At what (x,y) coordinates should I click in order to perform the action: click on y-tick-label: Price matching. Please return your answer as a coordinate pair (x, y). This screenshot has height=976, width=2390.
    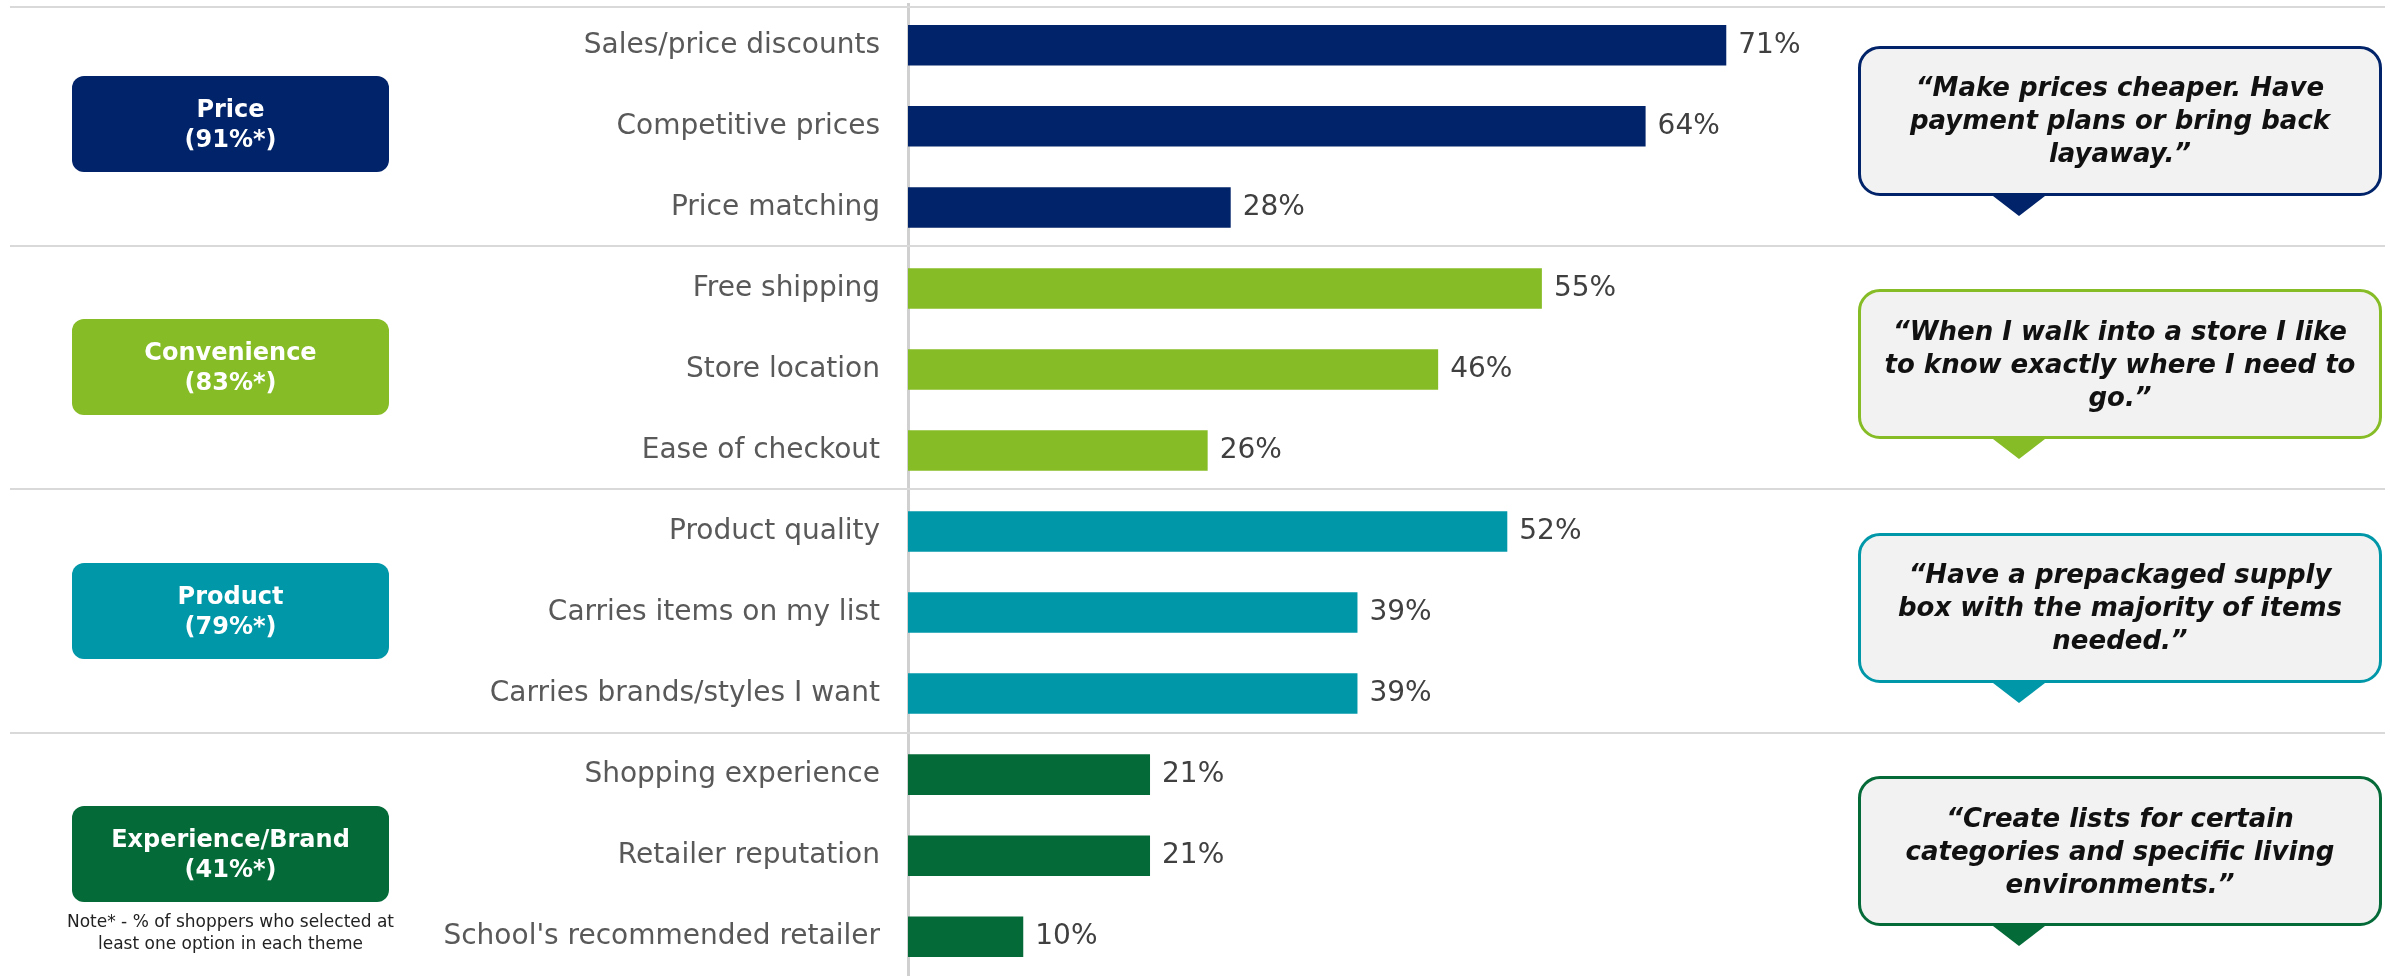
    Looking at the image, I should click on (775, 205).